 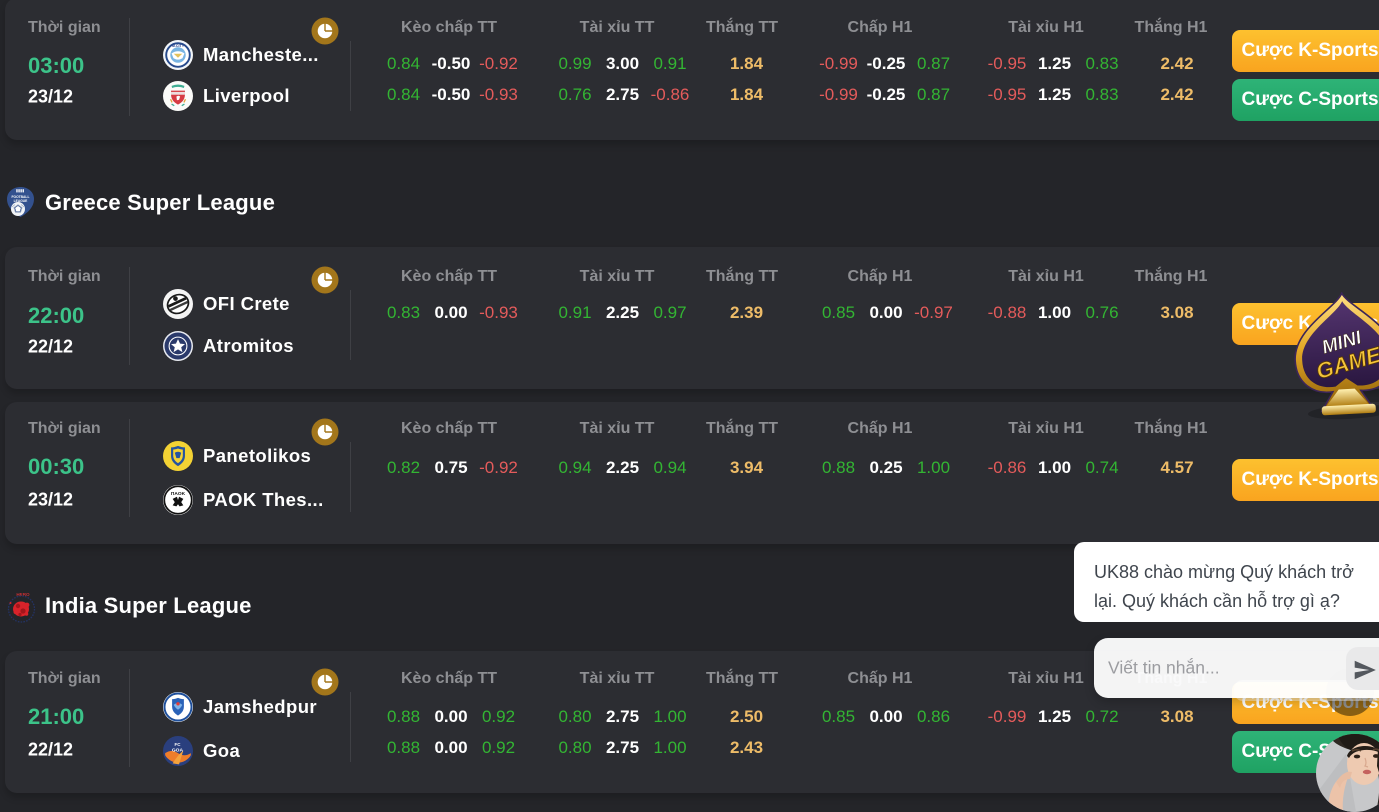 What do you see at coordinates (21, 197) in the screenshot?
I see `svg-text: FOOTBALL` at bounding box center [21, 197].